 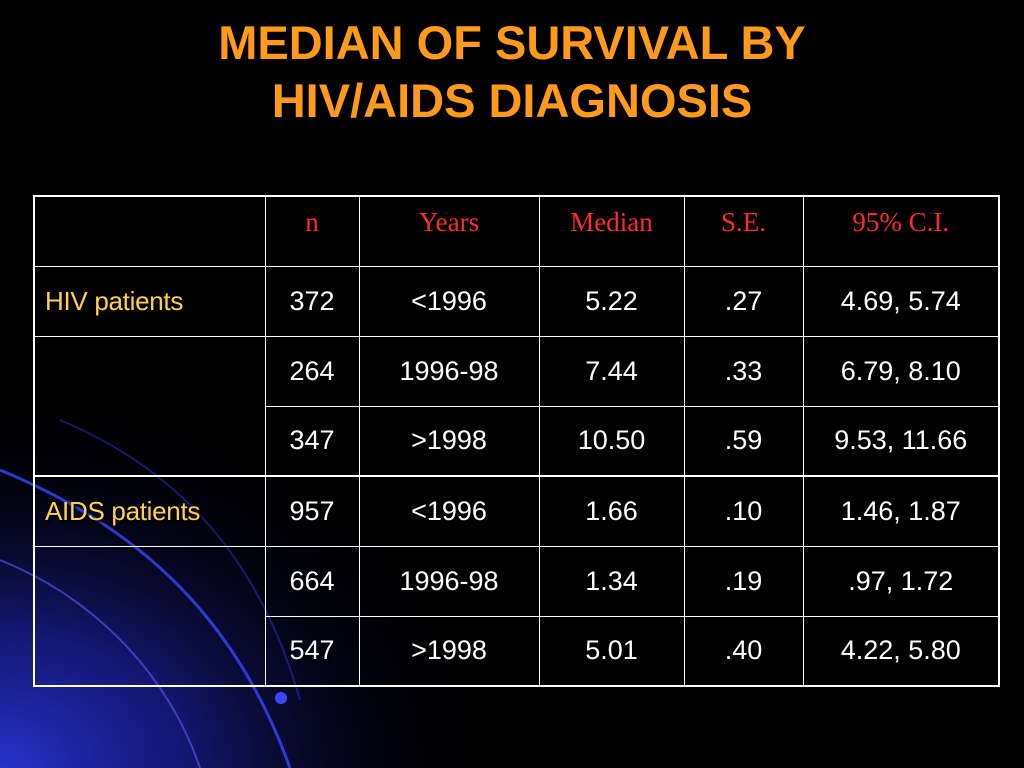 I want to click on title-line-1: MEDIAN OF SURVIVAL BY, so click(x=512, y=42).